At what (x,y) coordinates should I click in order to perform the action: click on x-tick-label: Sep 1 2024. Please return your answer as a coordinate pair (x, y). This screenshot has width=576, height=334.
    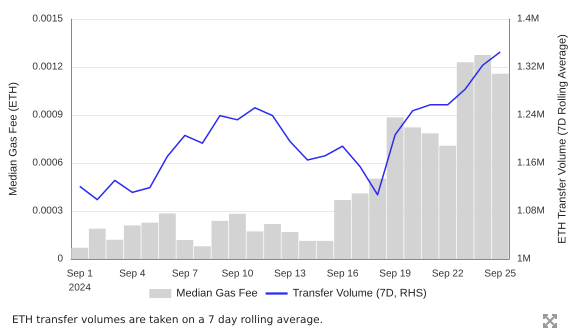
    Looking at the image, I should click on (80, 281).